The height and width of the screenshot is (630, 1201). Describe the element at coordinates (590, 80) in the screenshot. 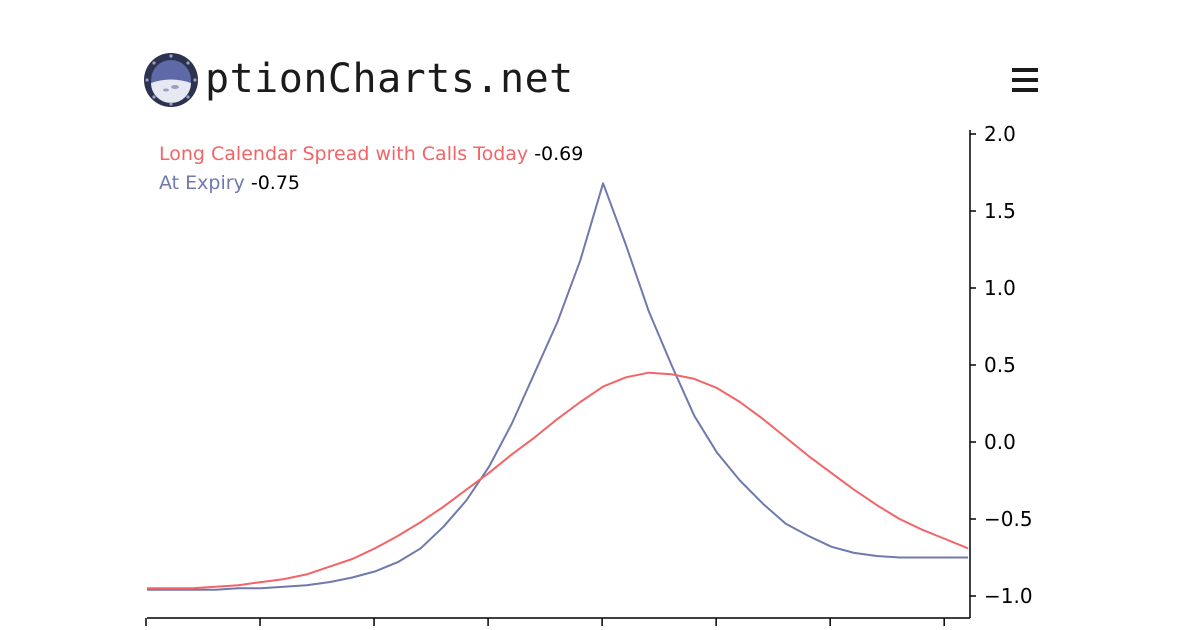

I see `site-header: ptionCharts.net` at that location.